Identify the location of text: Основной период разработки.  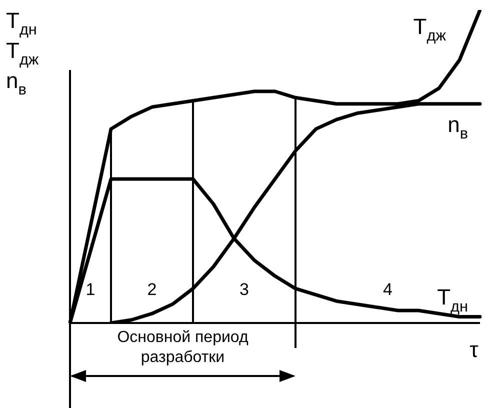
(183, 347).